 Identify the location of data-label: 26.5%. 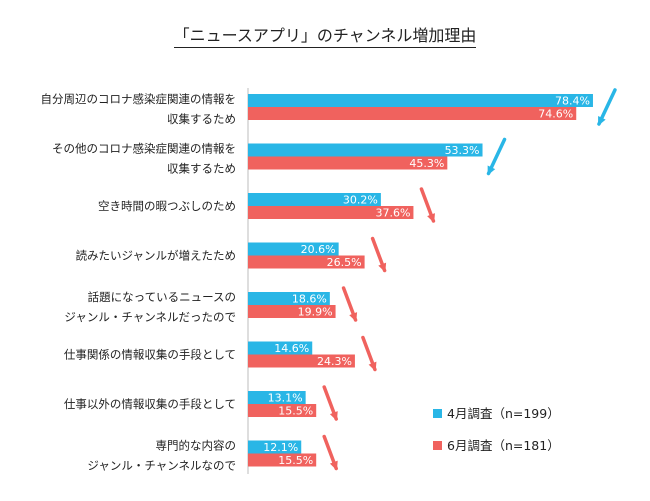
(344, 262).